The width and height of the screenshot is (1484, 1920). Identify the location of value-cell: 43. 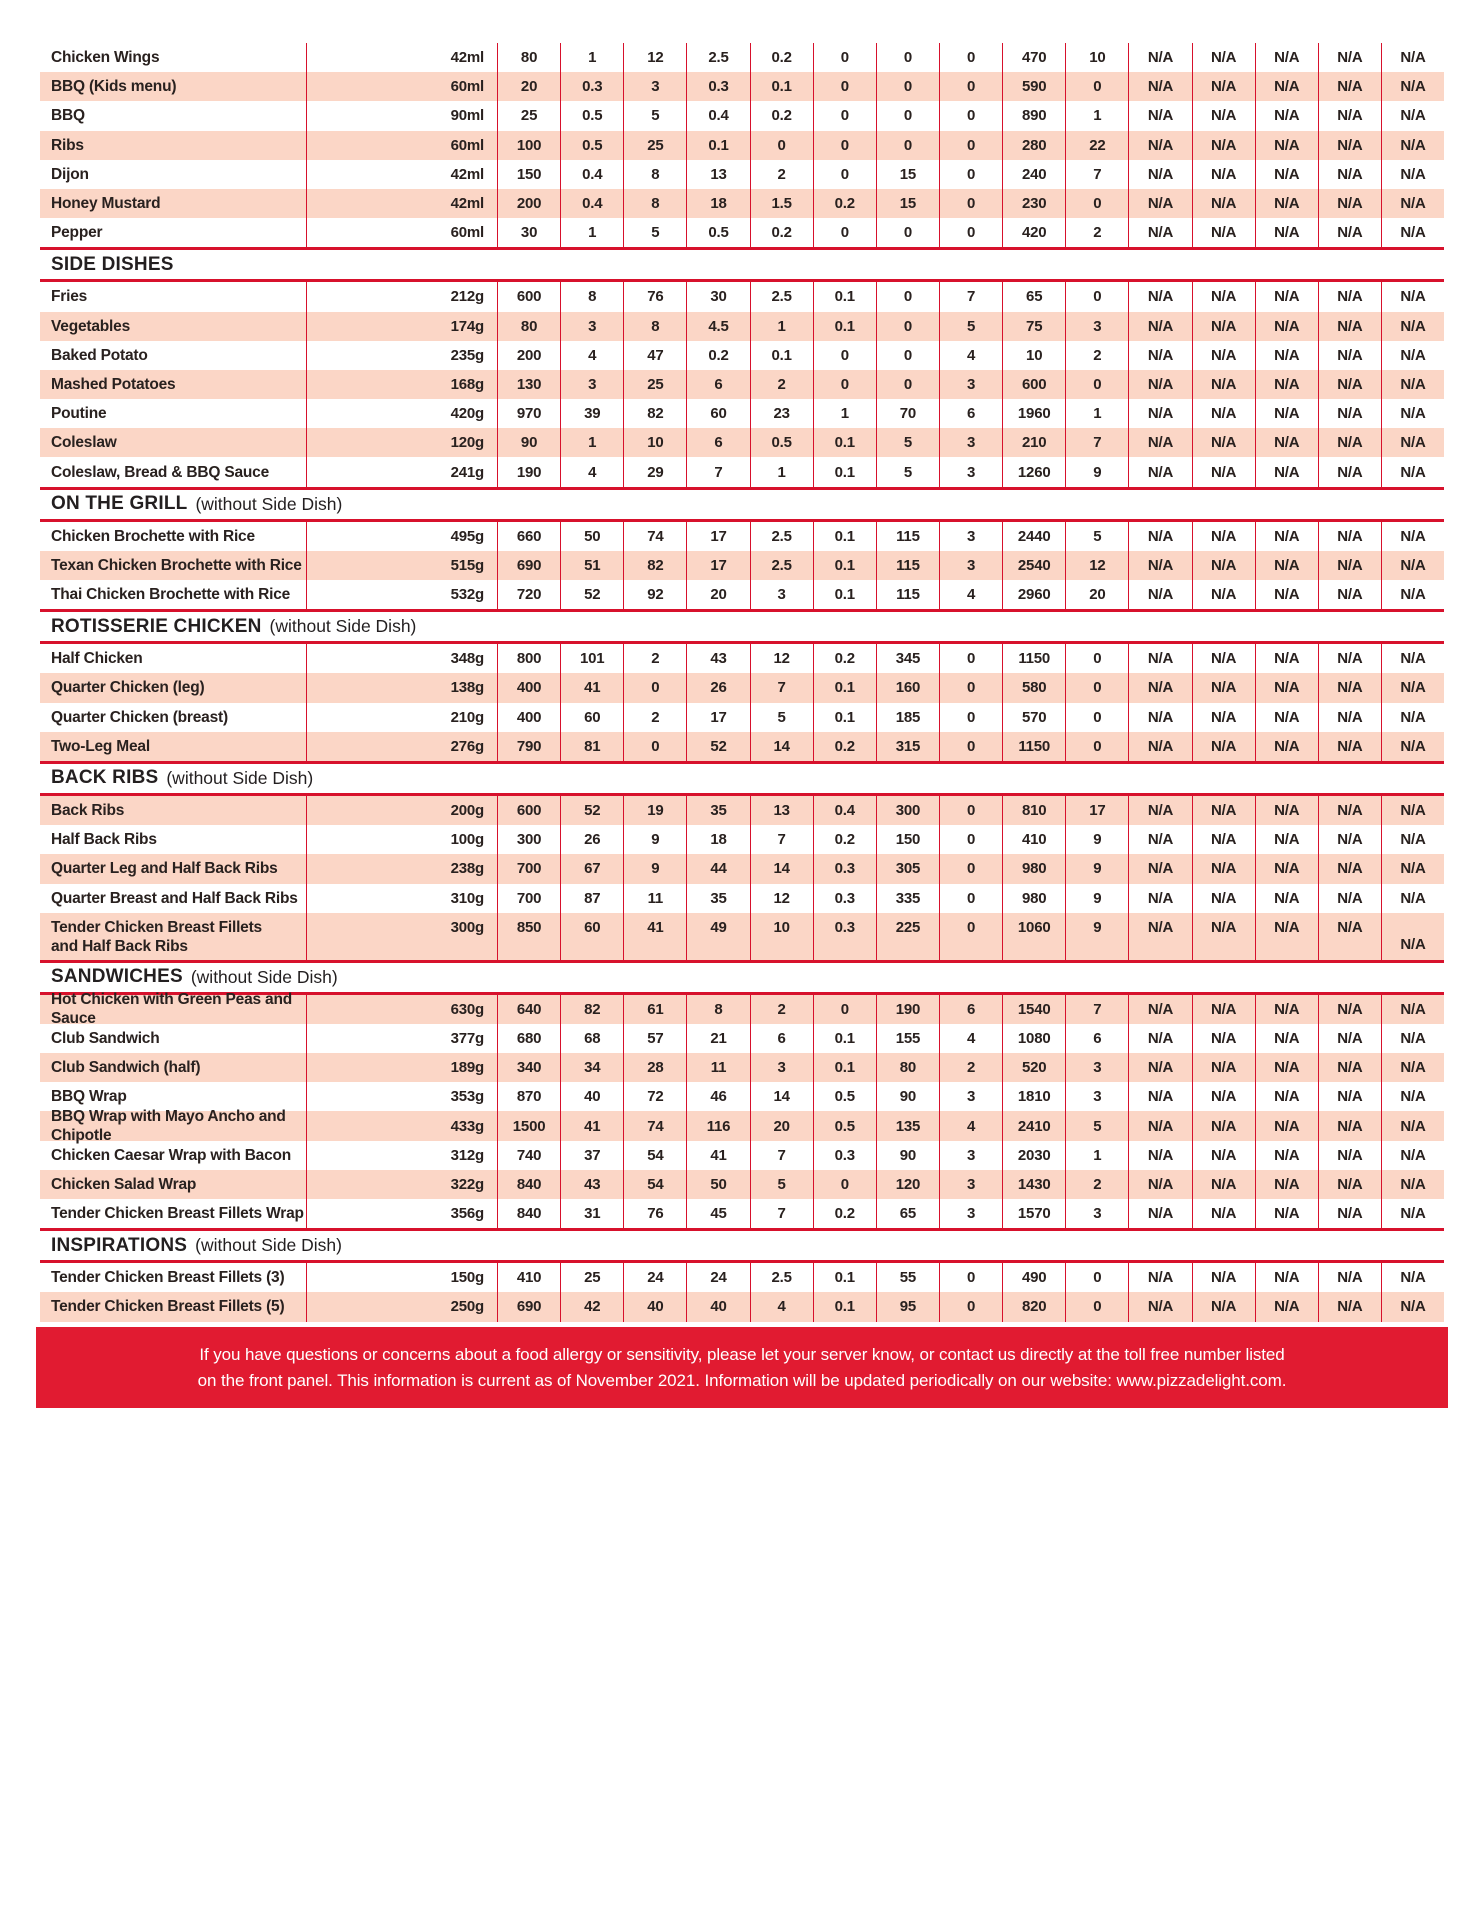
(591, 1184).